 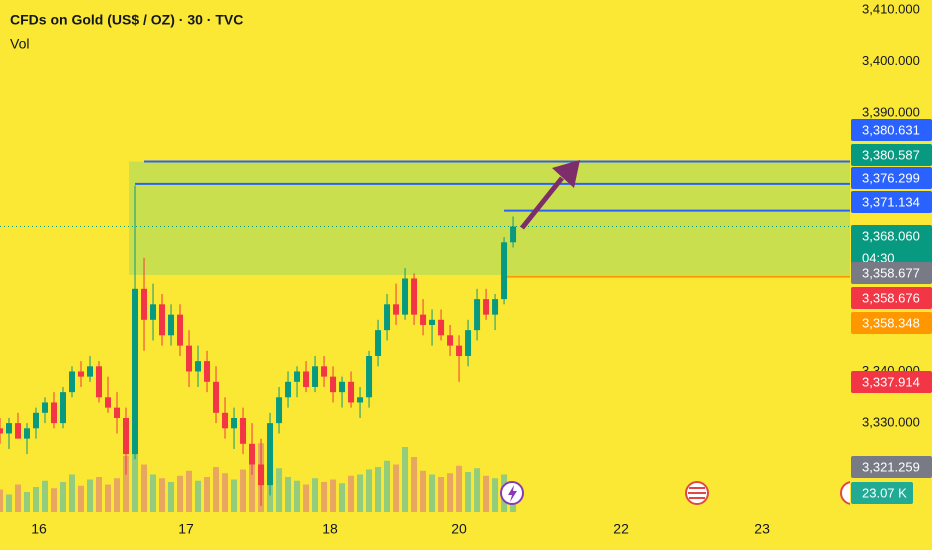 What do you see at coordinates (621, 529) in the screenshot?
I see `x-tick-label: 22` at bounding box center [621, 529].